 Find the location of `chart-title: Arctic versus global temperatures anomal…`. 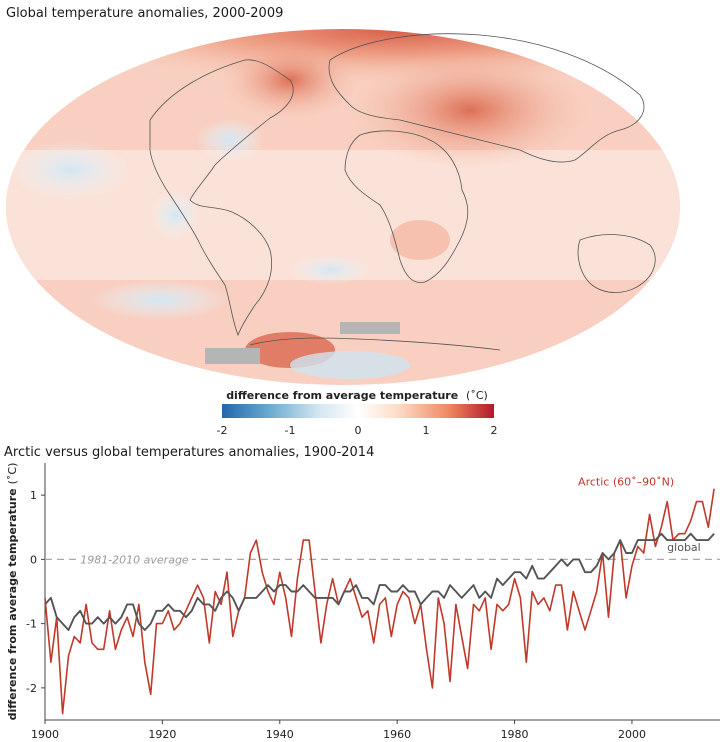

chart-title: Arctic versus global temperatures anomal… is located at coordinates (189, 452).